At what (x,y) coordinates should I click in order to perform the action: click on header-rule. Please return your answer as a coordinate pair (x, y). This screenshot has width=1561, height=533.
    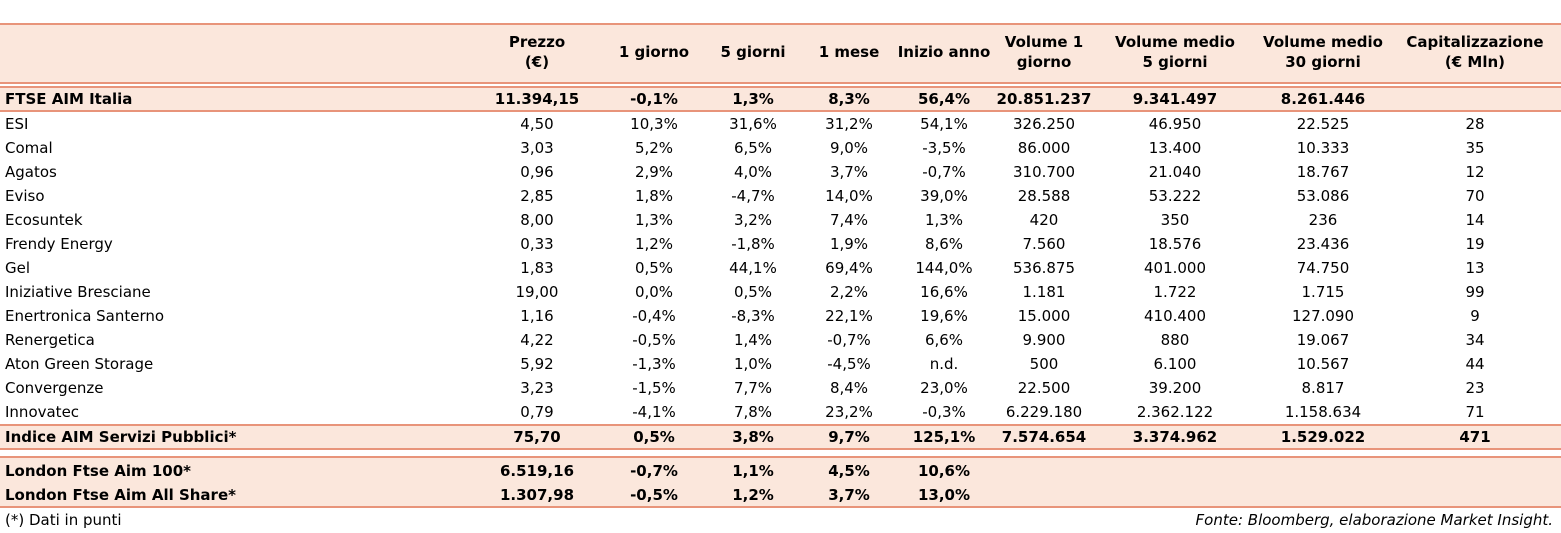
    Looking at the image, I should click on (780, 83).